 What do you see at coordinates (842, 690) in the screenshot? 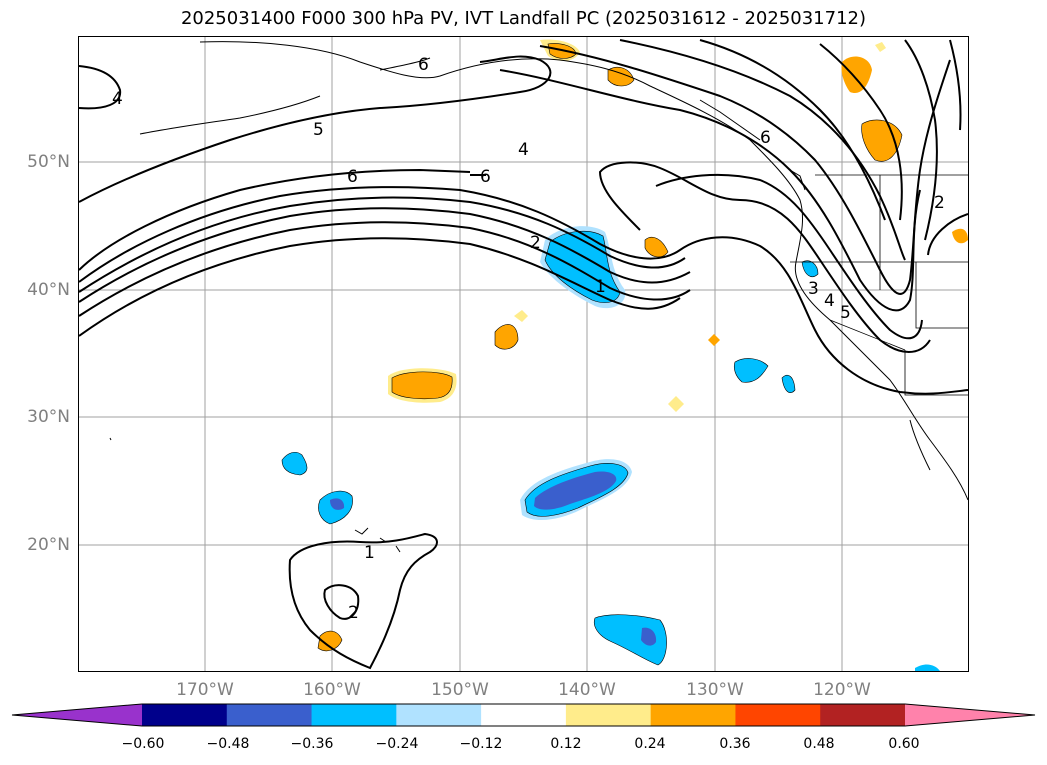
I see `lon-label-120w: 120°W` at bounding box center [842, 690].